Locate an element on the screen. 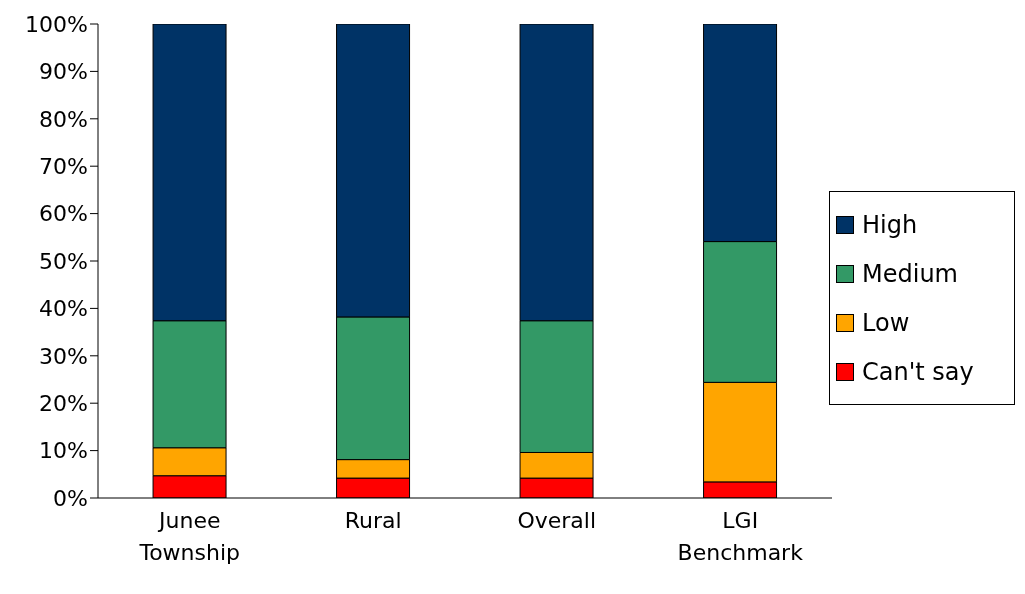 Image resolution: width=1025 pixels, height=594 pixels. y-tick-label: 80% is located at coordinates (63, 119).